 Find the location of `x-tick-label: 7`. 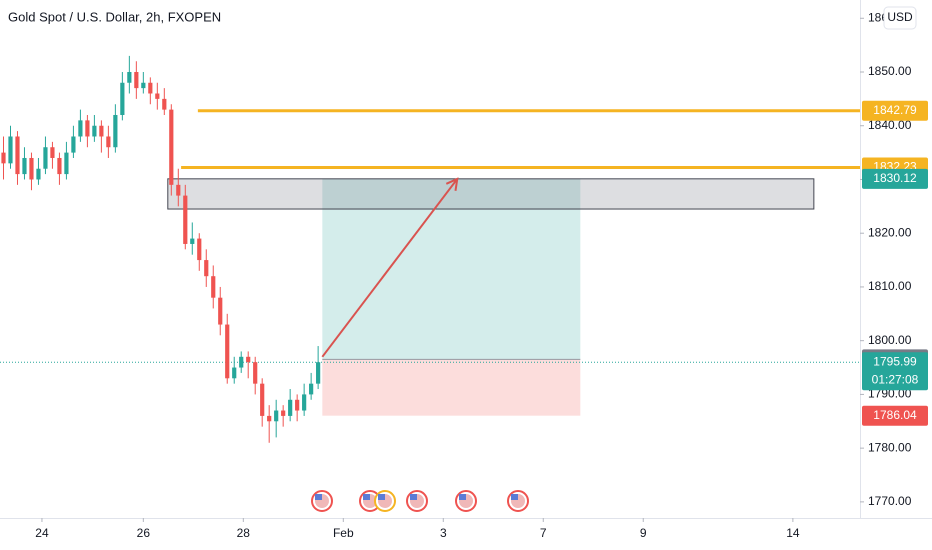

x-tick-label: 7 is located at coordinates (543, 533).